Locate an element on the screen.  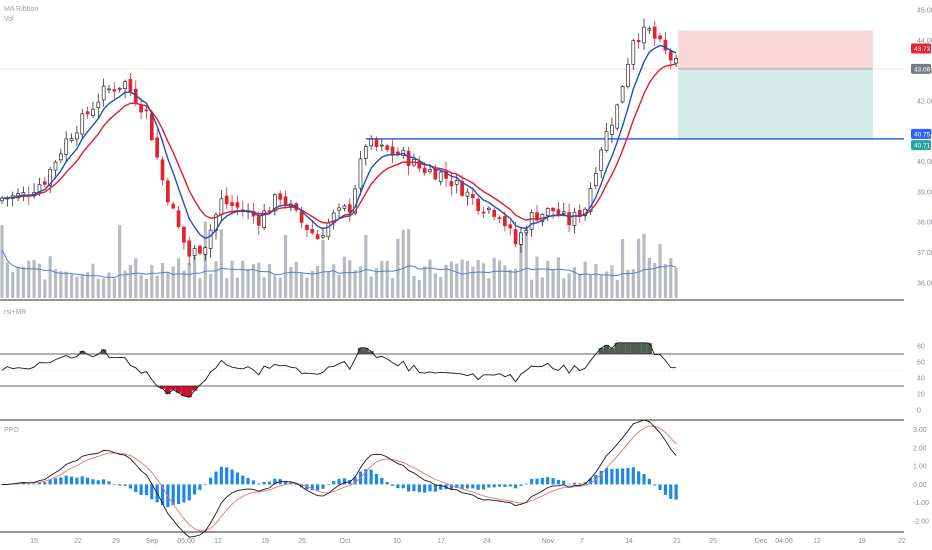
rsi-pane-title: rsi+MR is located at coordinates (15, 312).